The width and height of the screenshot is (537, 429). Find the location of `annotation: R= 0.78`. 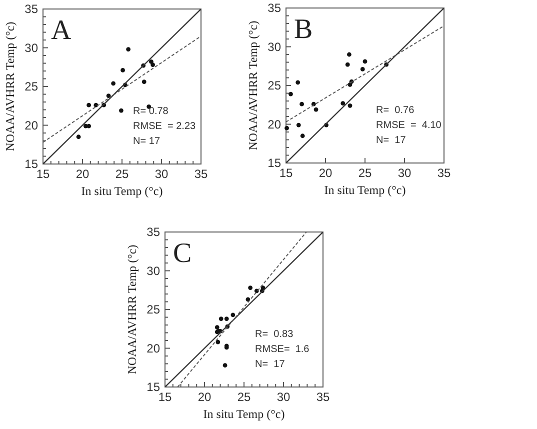

annotation: R= 0.78 is located at coordinates (151, 111).